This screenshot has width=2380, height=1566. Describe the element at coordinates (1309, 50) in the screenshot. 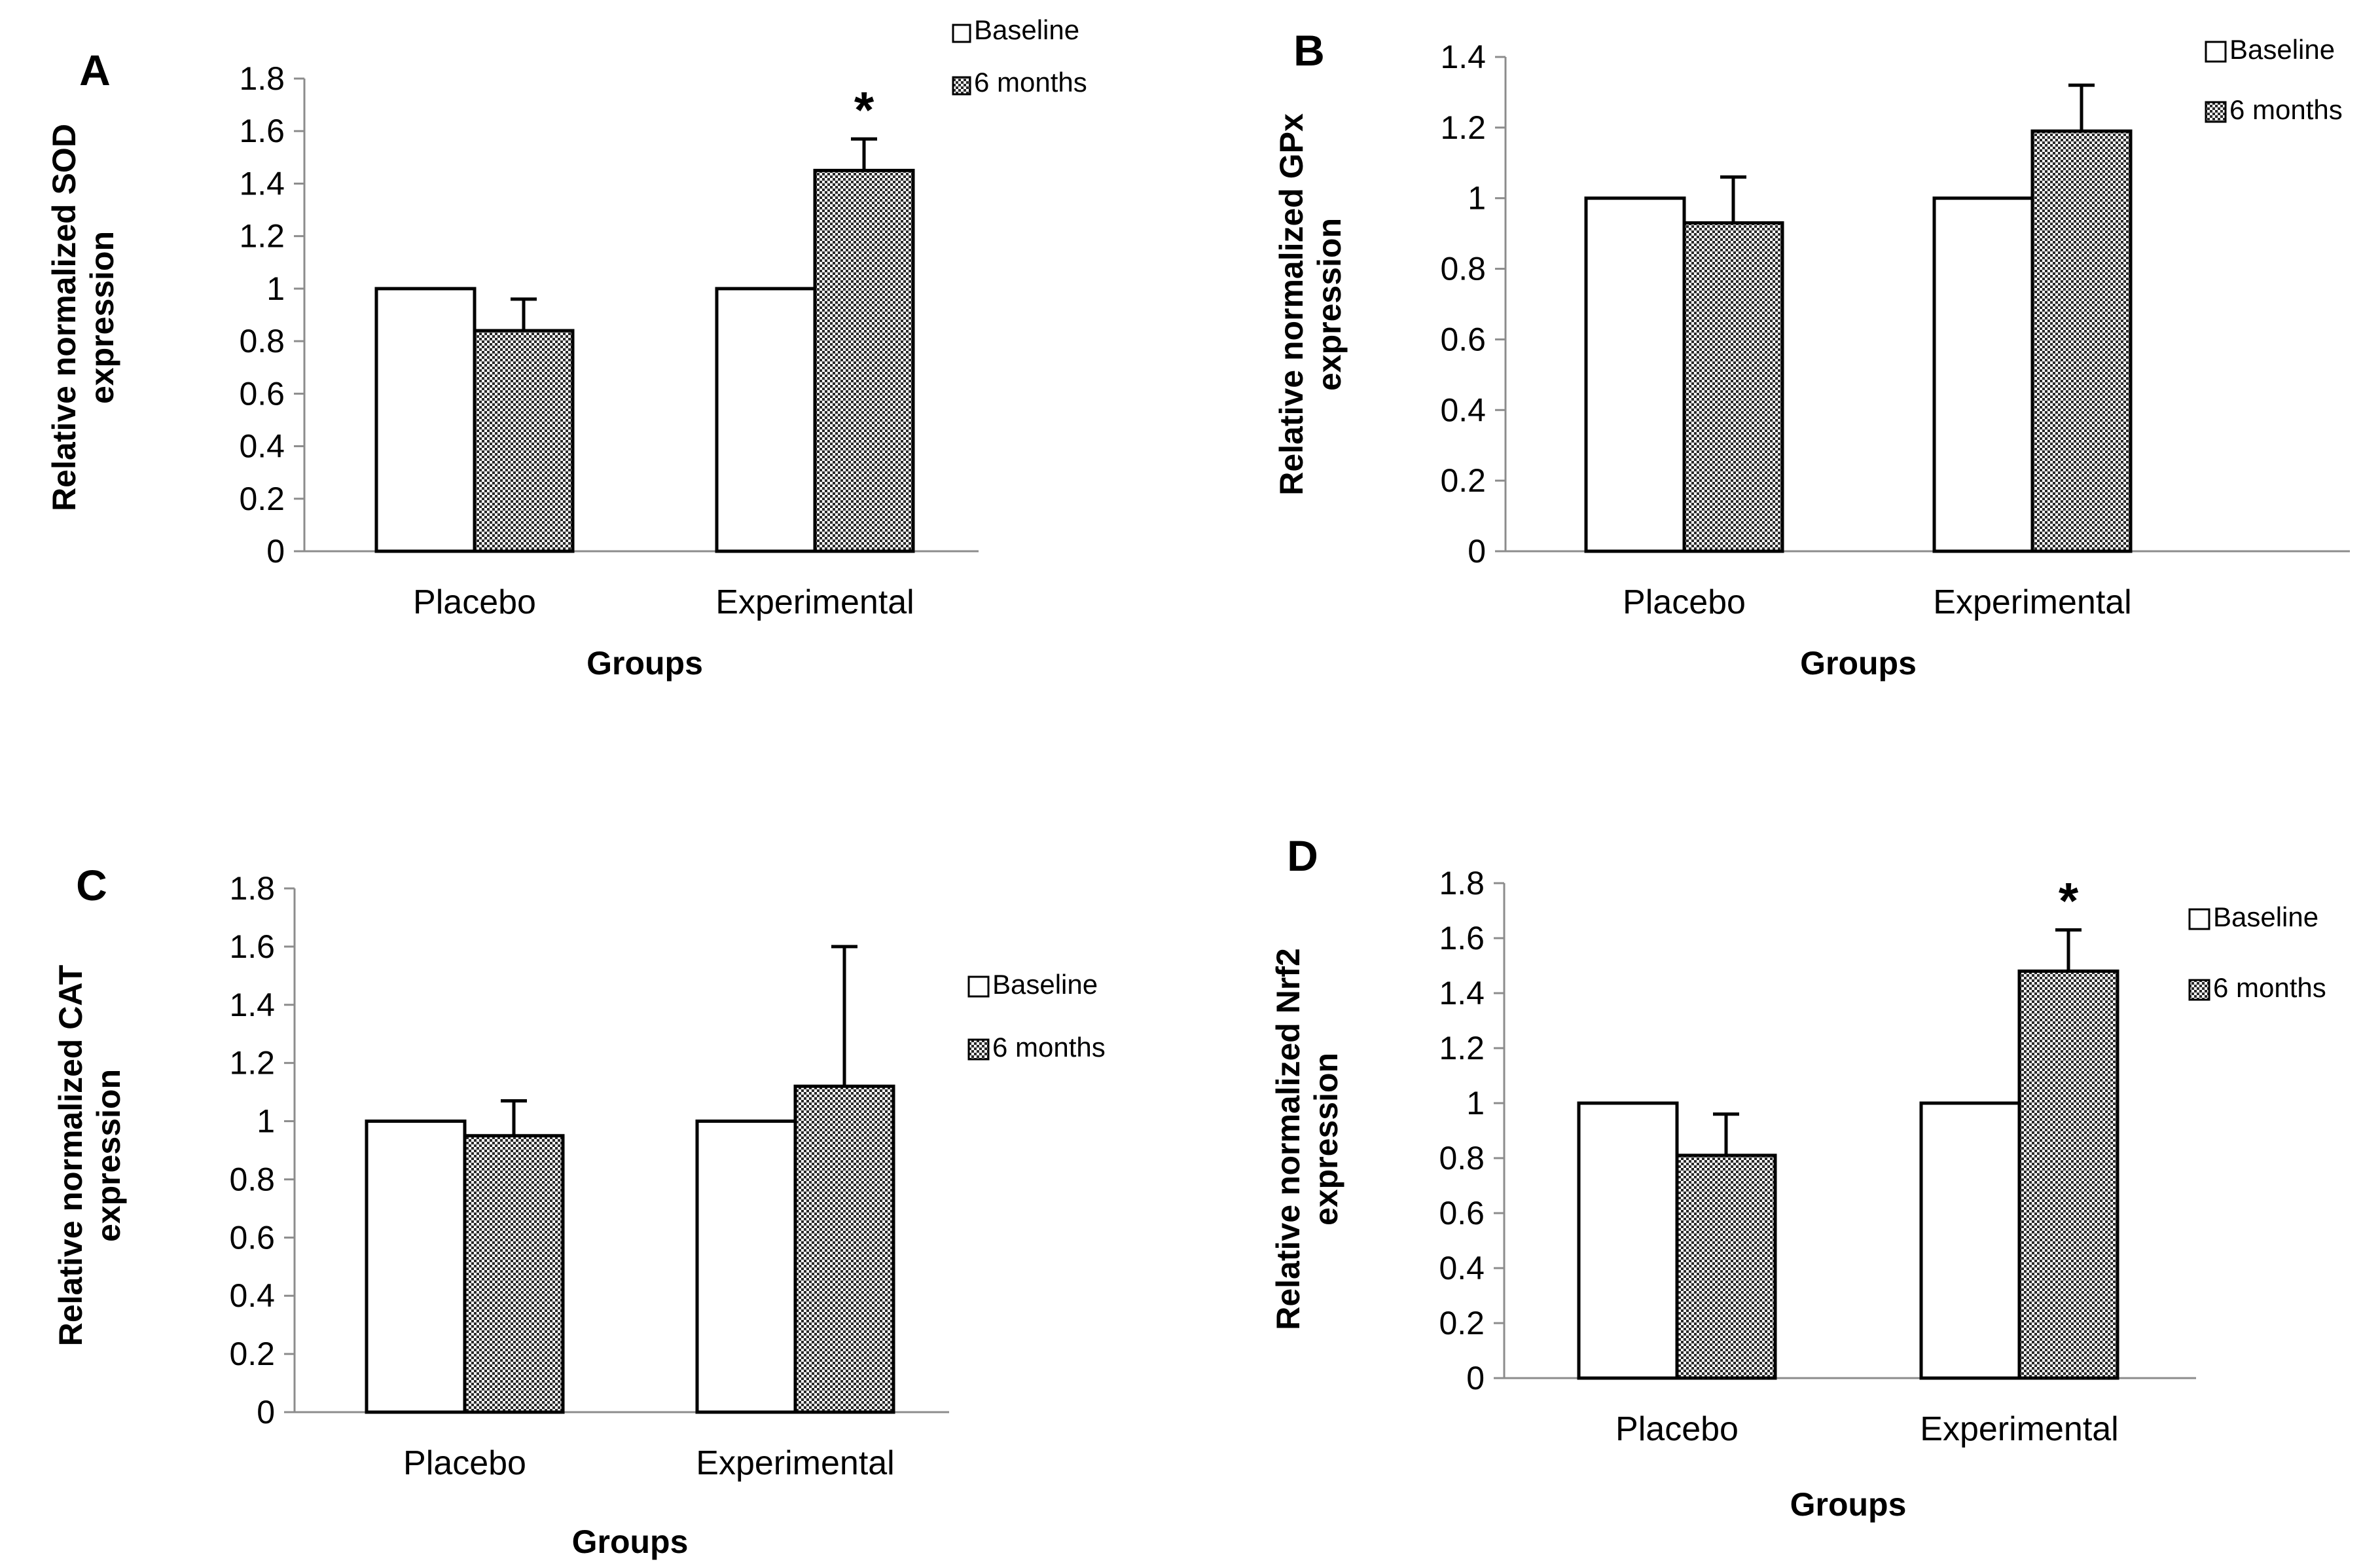

I see `panel-letter: B` at that location.